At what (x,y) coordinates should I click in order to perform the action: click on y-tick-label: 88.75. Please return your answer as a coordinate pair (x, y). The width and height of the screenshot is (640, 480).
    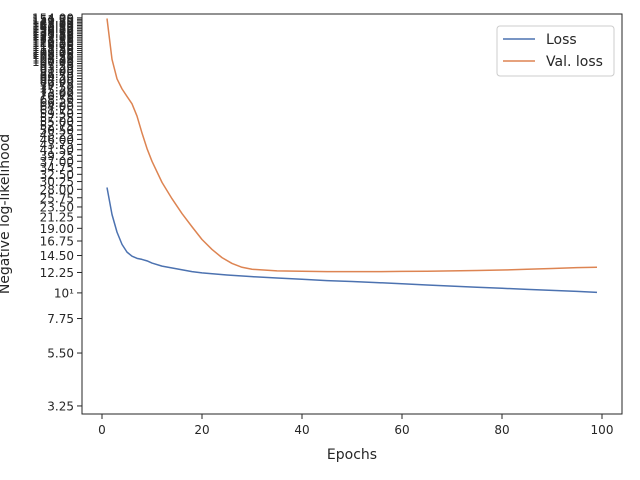
    Looking at the image, I should click on (57, 74).